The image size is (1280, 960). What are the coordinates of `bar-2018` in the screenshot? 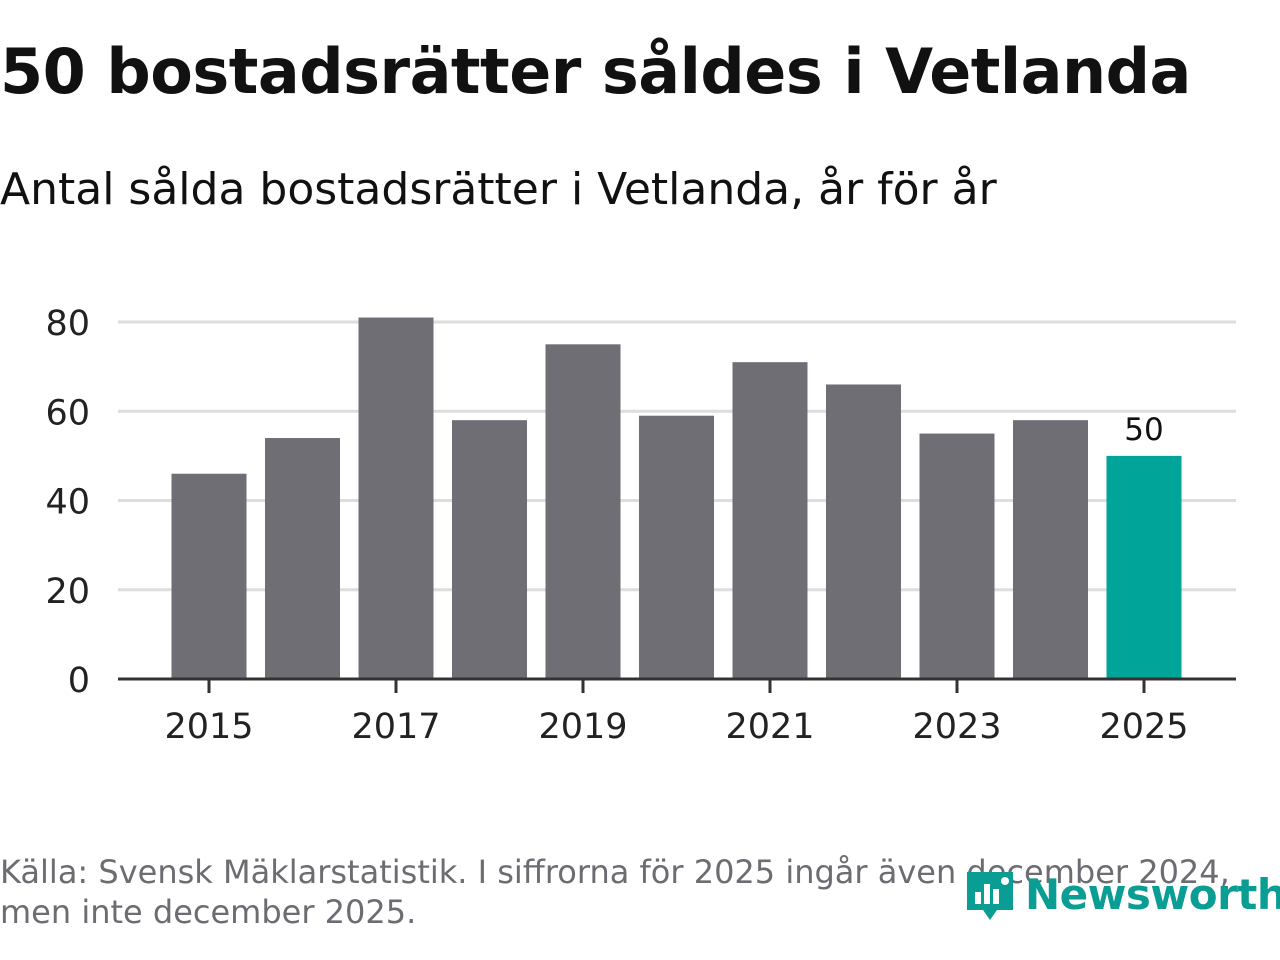 It's located at (489, 549).